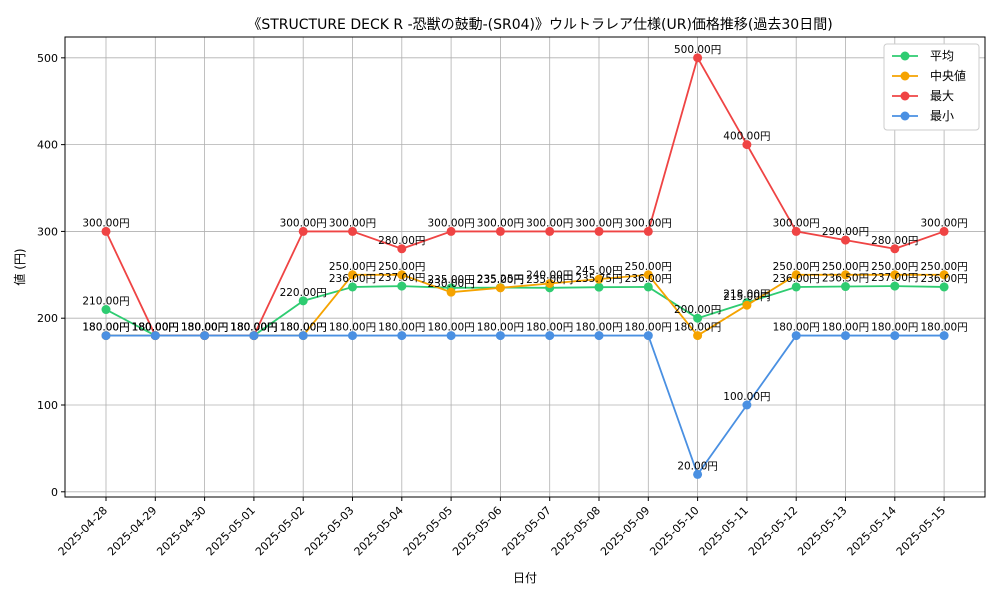 The height and width of the screenshot is (600, 1000). Describe the element at coordinates (943, 267) in the screenshot. I see `data-label-1-17: 250.00円` at that location.